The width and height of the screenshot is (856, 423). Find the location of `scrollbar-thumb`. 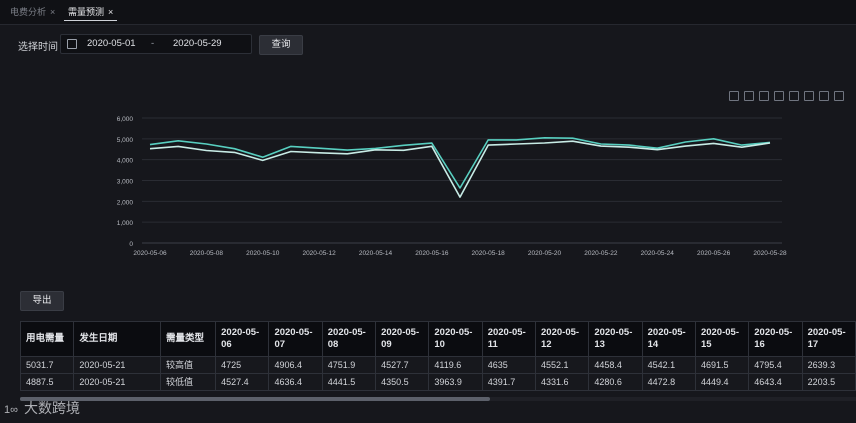

scrollbar-thumb is located at coordinates (255, 399).